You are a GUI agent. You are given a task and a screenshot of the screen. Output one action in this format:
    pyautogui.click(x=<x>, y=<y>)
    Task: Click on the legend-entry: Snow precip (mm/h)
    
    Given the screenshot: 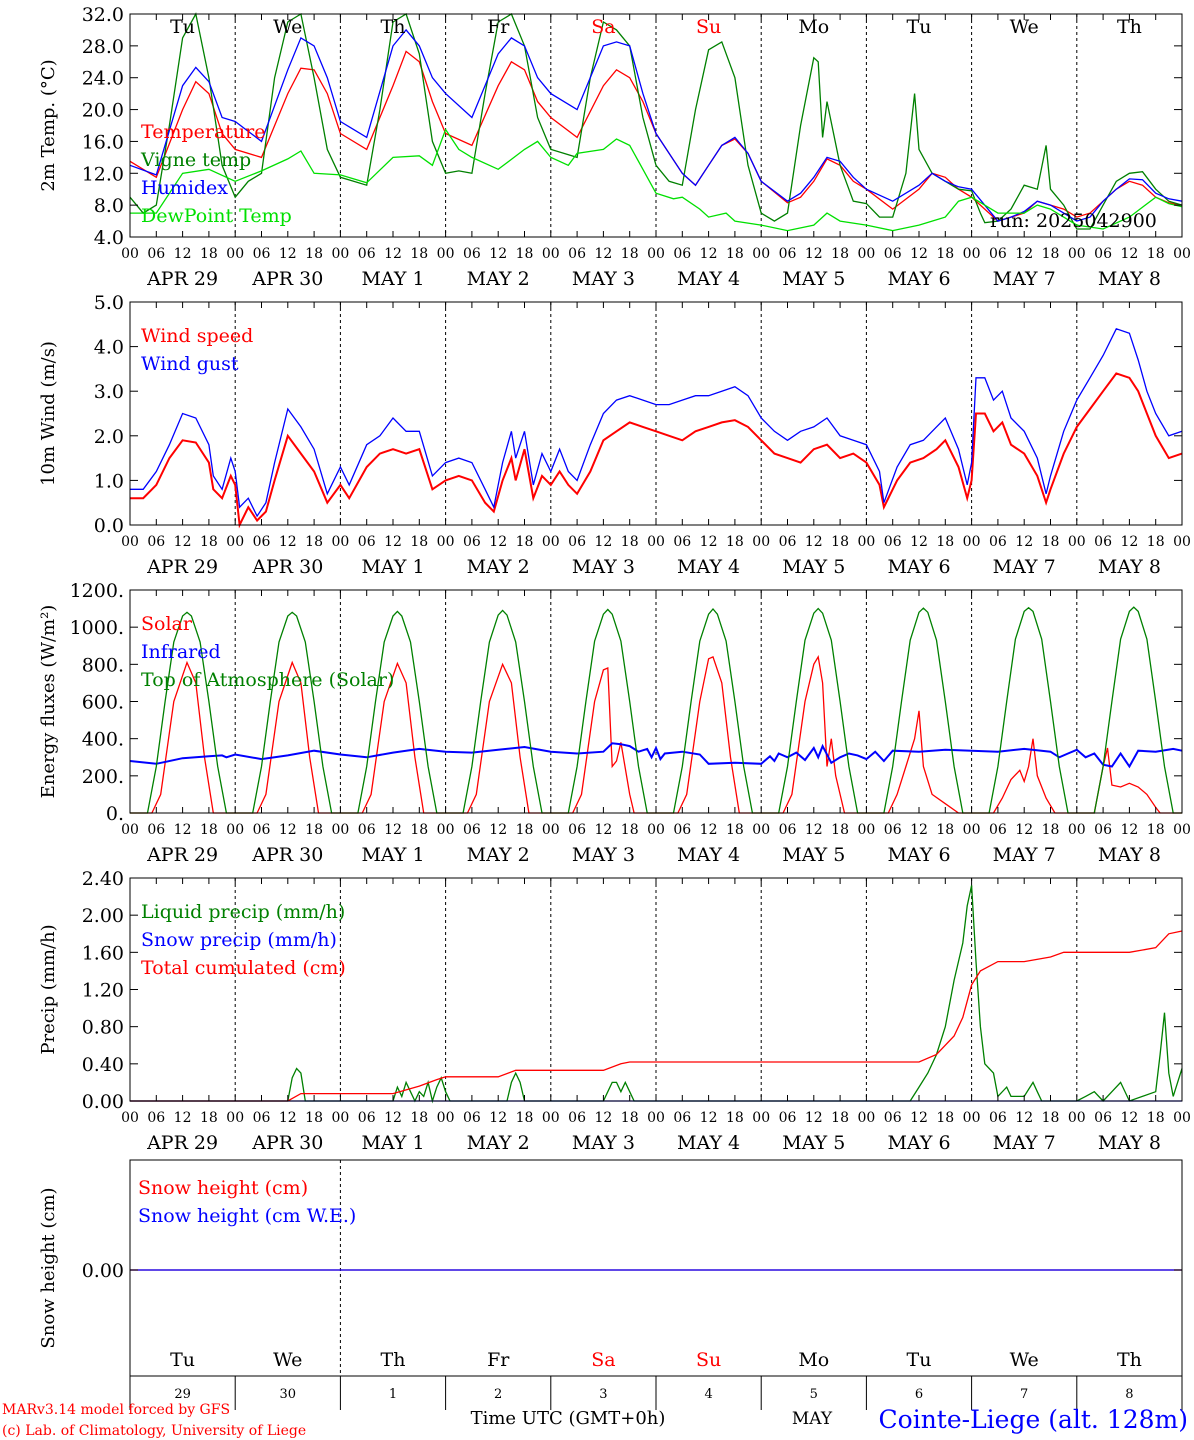 What is the action you would take?
    pyautogui.click(x=239, y=940)
    